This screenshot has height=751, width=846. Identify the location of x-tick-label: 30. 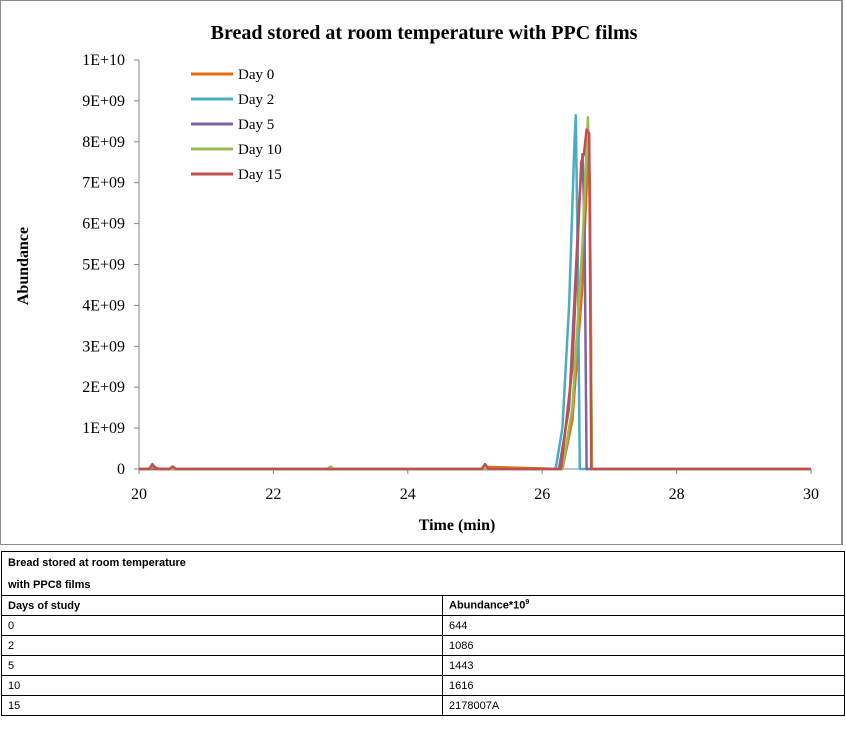
(811, 494).